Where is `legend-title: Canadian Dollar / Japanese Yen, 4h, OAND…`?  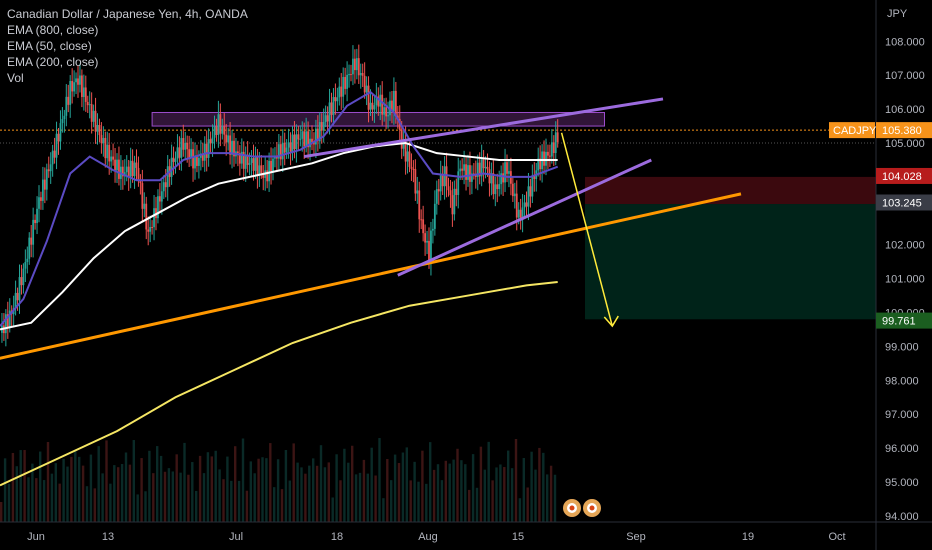
legend-title: Canadian Dollar / Japanese Yen, 4h, OAND… is located at coordinates (127, 14).